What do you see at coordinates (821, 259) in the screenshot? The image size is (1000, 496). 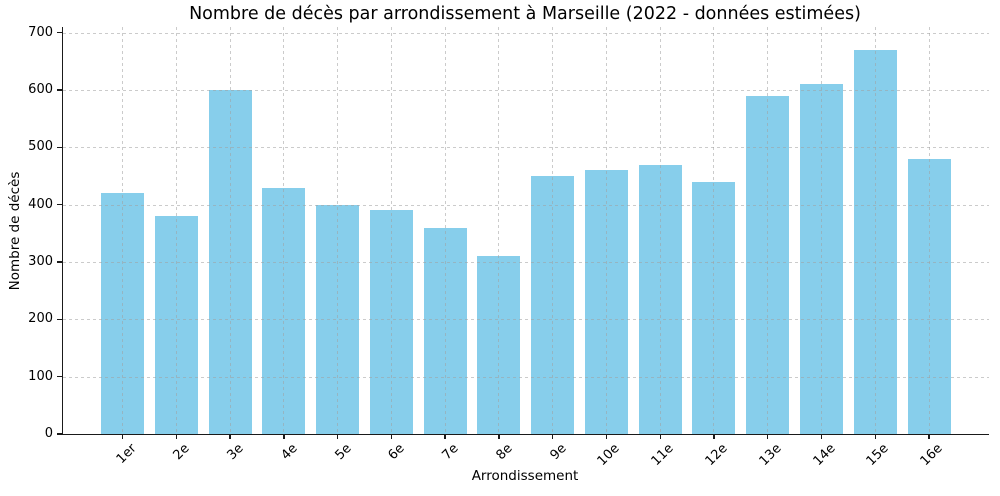 I see `bar-14e` at bounding box center [821, 259].